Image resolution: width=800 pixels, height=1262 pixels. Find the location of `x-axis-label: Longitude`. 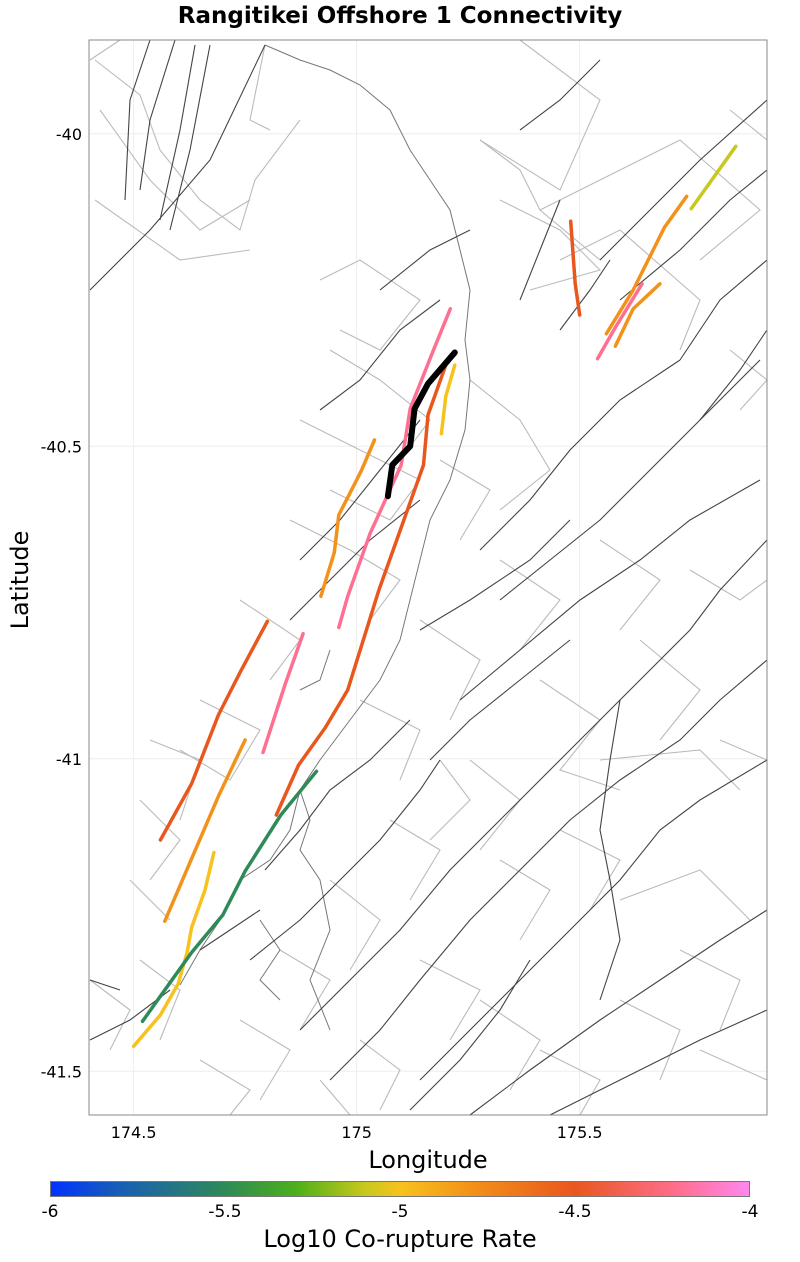

x-axis-label: Longitude is located at coordinates (427, 1160).